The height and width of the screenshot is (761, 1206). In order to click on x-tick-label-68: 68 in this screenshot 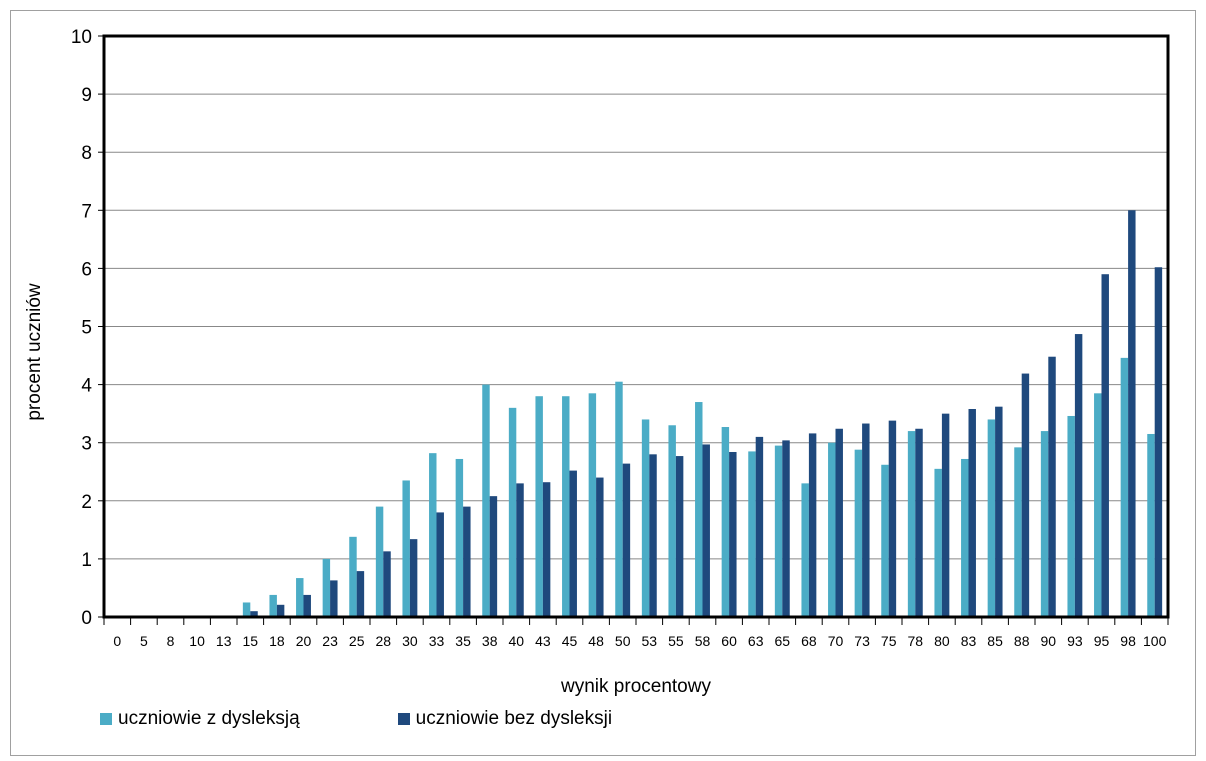, I will do `click(809, 641)`.